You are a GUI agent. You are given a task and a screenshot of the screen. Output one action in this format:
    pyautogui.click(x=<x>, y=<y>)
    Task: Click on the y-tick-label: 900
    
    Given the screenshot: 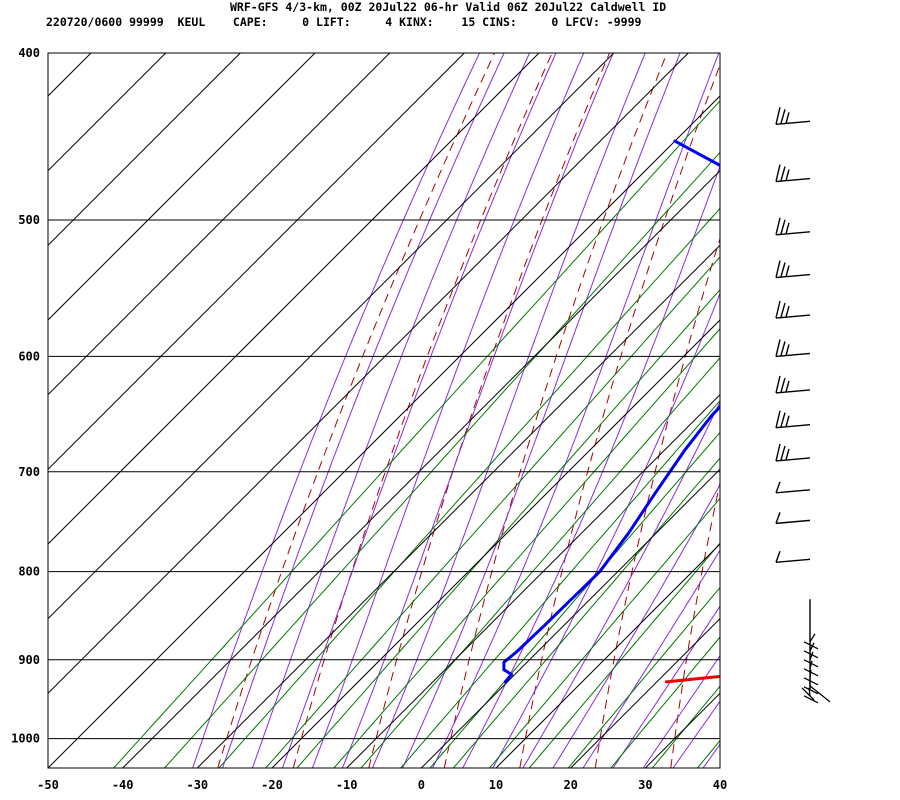 What is the action you would take?
    pyautogui.click(x=29, y=660)
    